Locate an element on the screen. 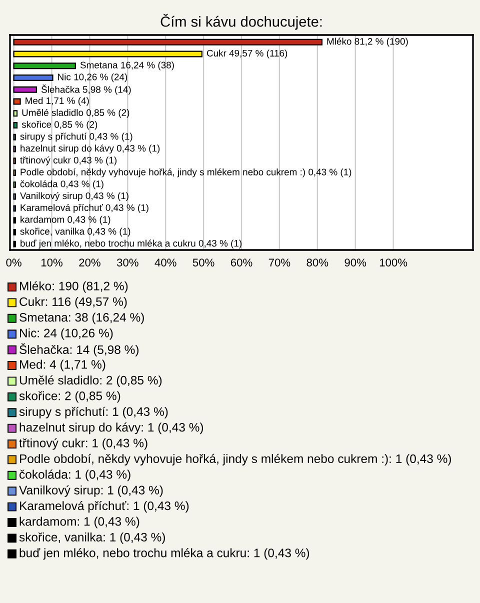  x-tick-label: 20% is located at coordinates (89, 262).